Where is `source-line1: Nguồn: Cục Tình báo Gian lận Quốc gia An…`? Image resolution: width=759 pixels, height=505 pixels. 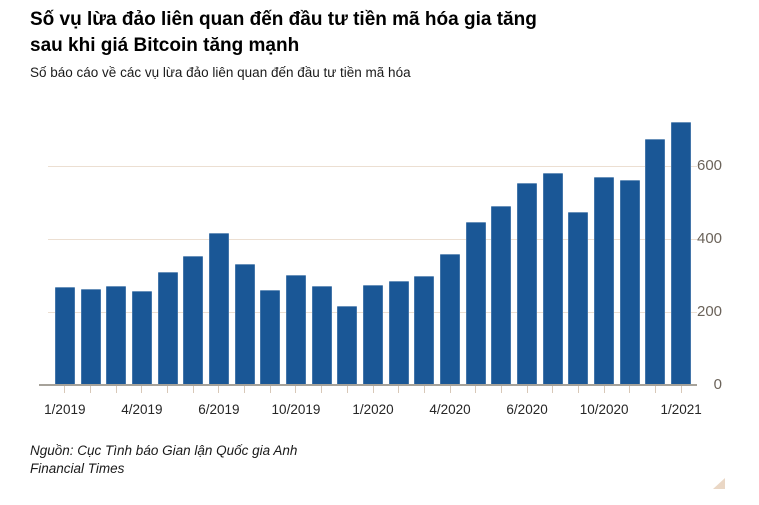
source-line1: Nguồn: Cục Tình báo Gian lận Quốc gia An… is located at coordinates (164, 450).